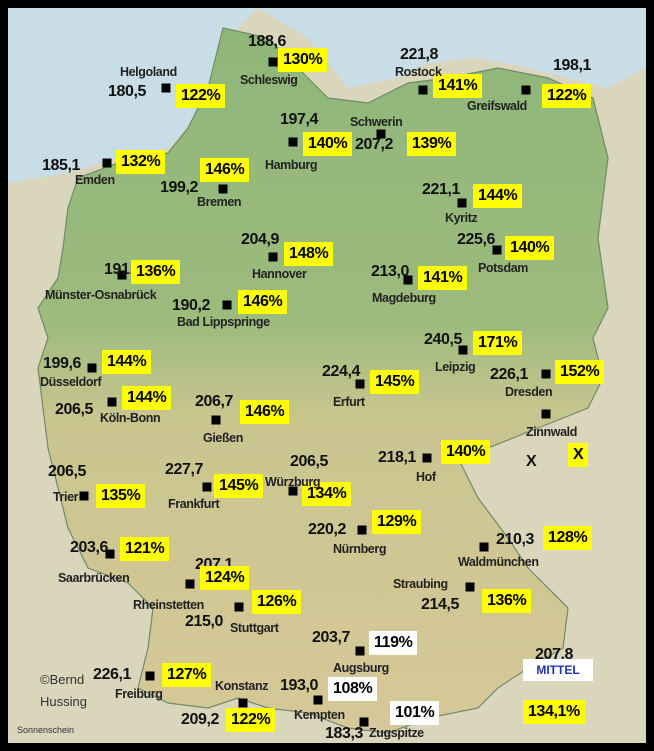 This screenshot has height=751, width=654. What do you see at coordinates (551, 432) in the screenshot?
I see `station-name: Zinnwald` at bounding box center [551, 432].